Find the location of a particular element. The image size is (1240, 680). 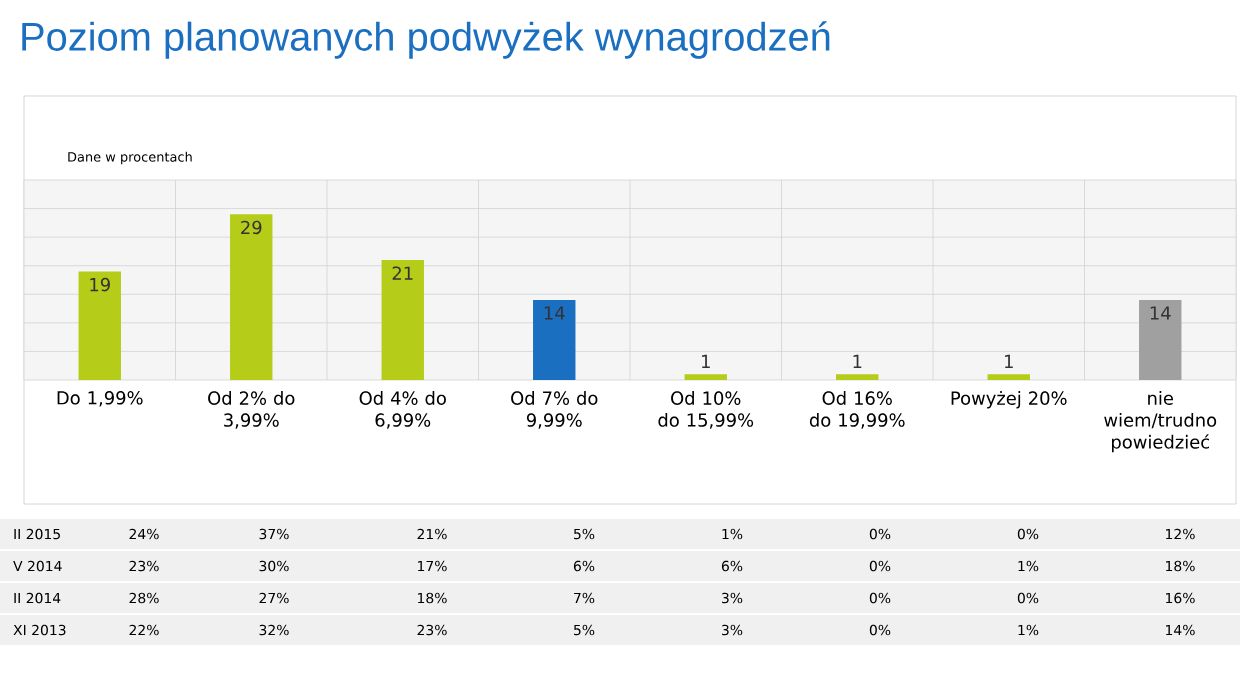

x-tick-label: Od 10% do 15,99% is located at coordinates (706, 410).